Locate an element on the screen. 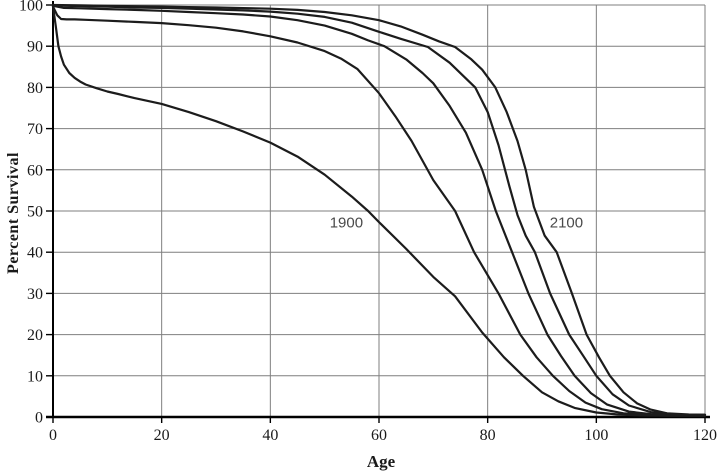  annotation-2100: 2100 is located at coordinates (566, 223).